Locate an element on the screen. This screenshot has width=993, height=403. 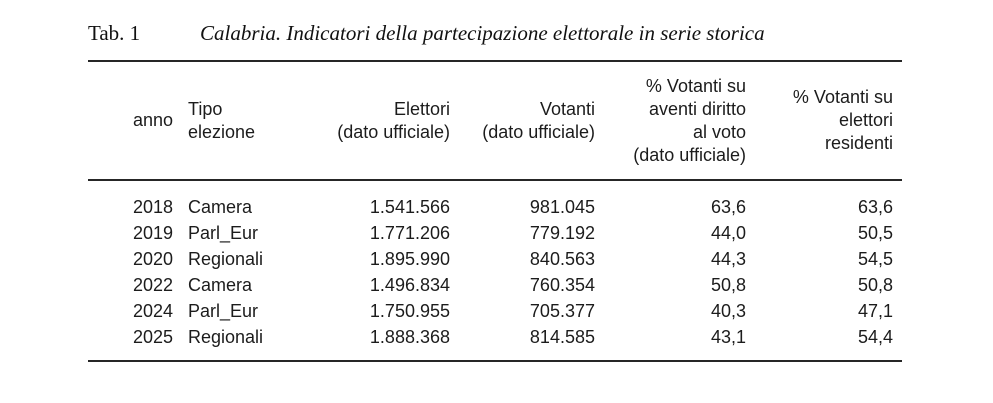
cell-elettori: 1.496.834 is located at coordinates (409, 285).